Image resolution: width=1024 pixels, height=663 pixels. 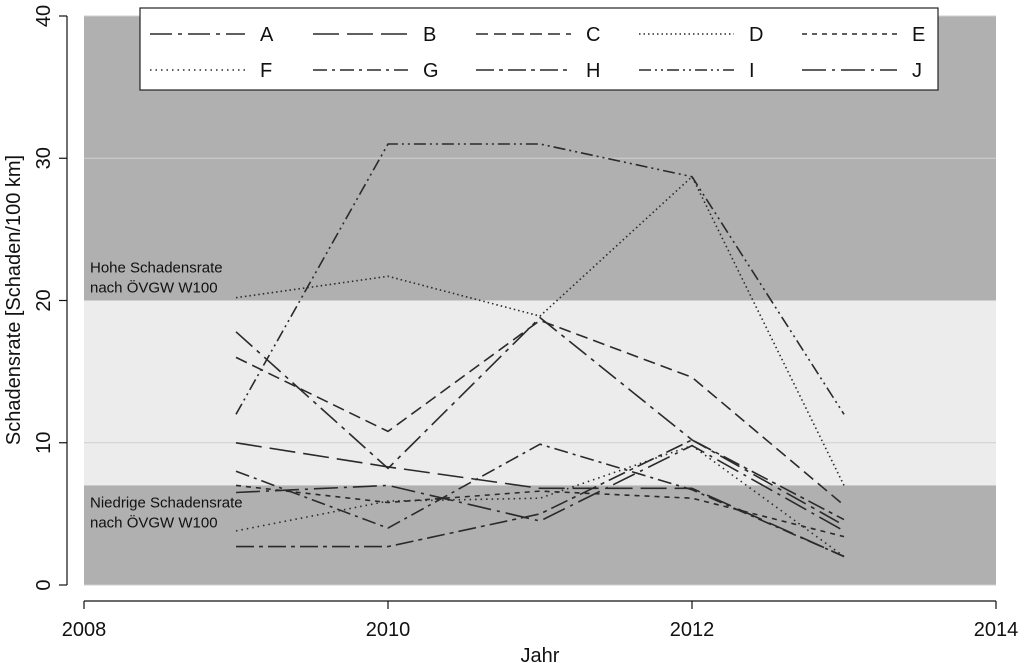 I want to click on legend-label-D: D, so click(x=756, y=35).